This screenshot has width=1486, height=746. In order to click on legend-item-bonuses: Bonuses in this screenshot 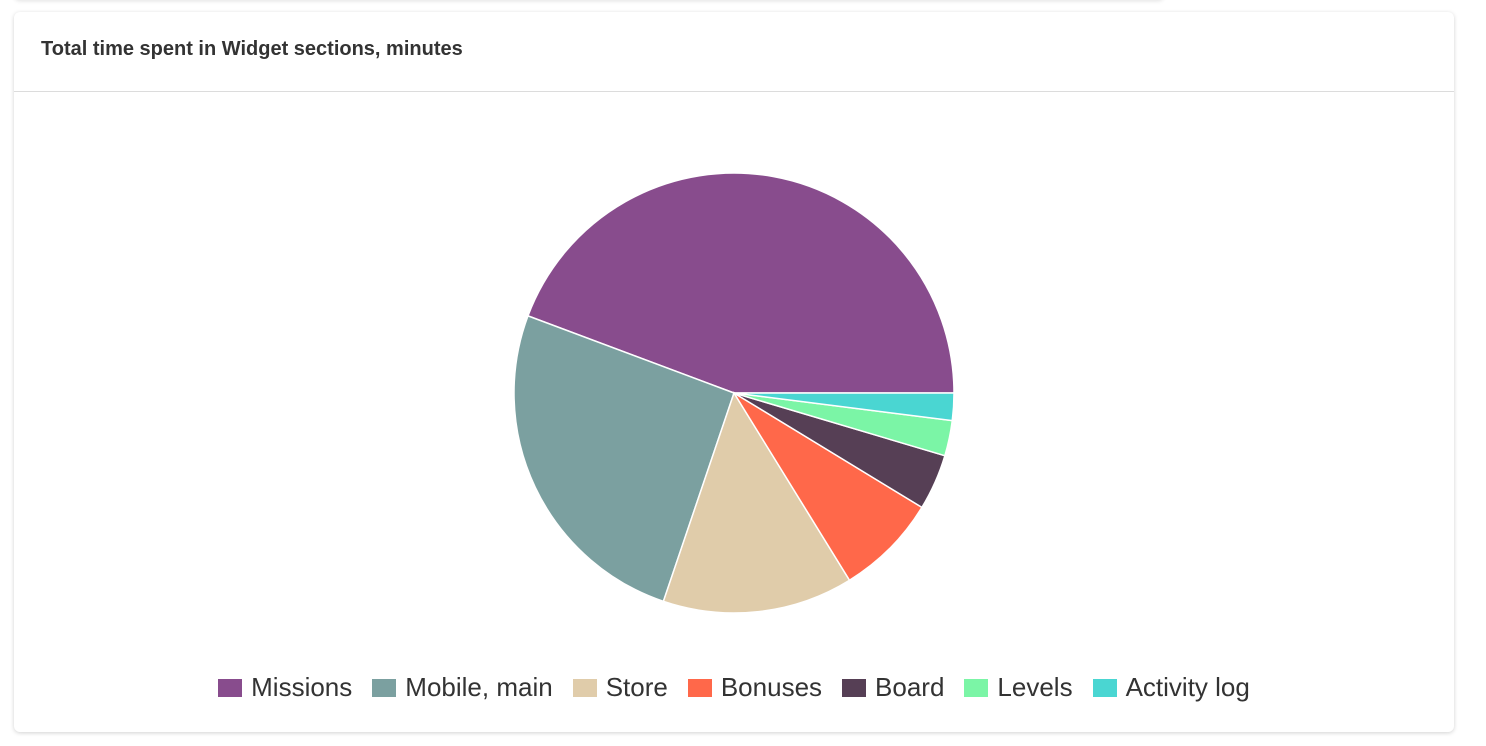, I will do `click(755, 687)`.